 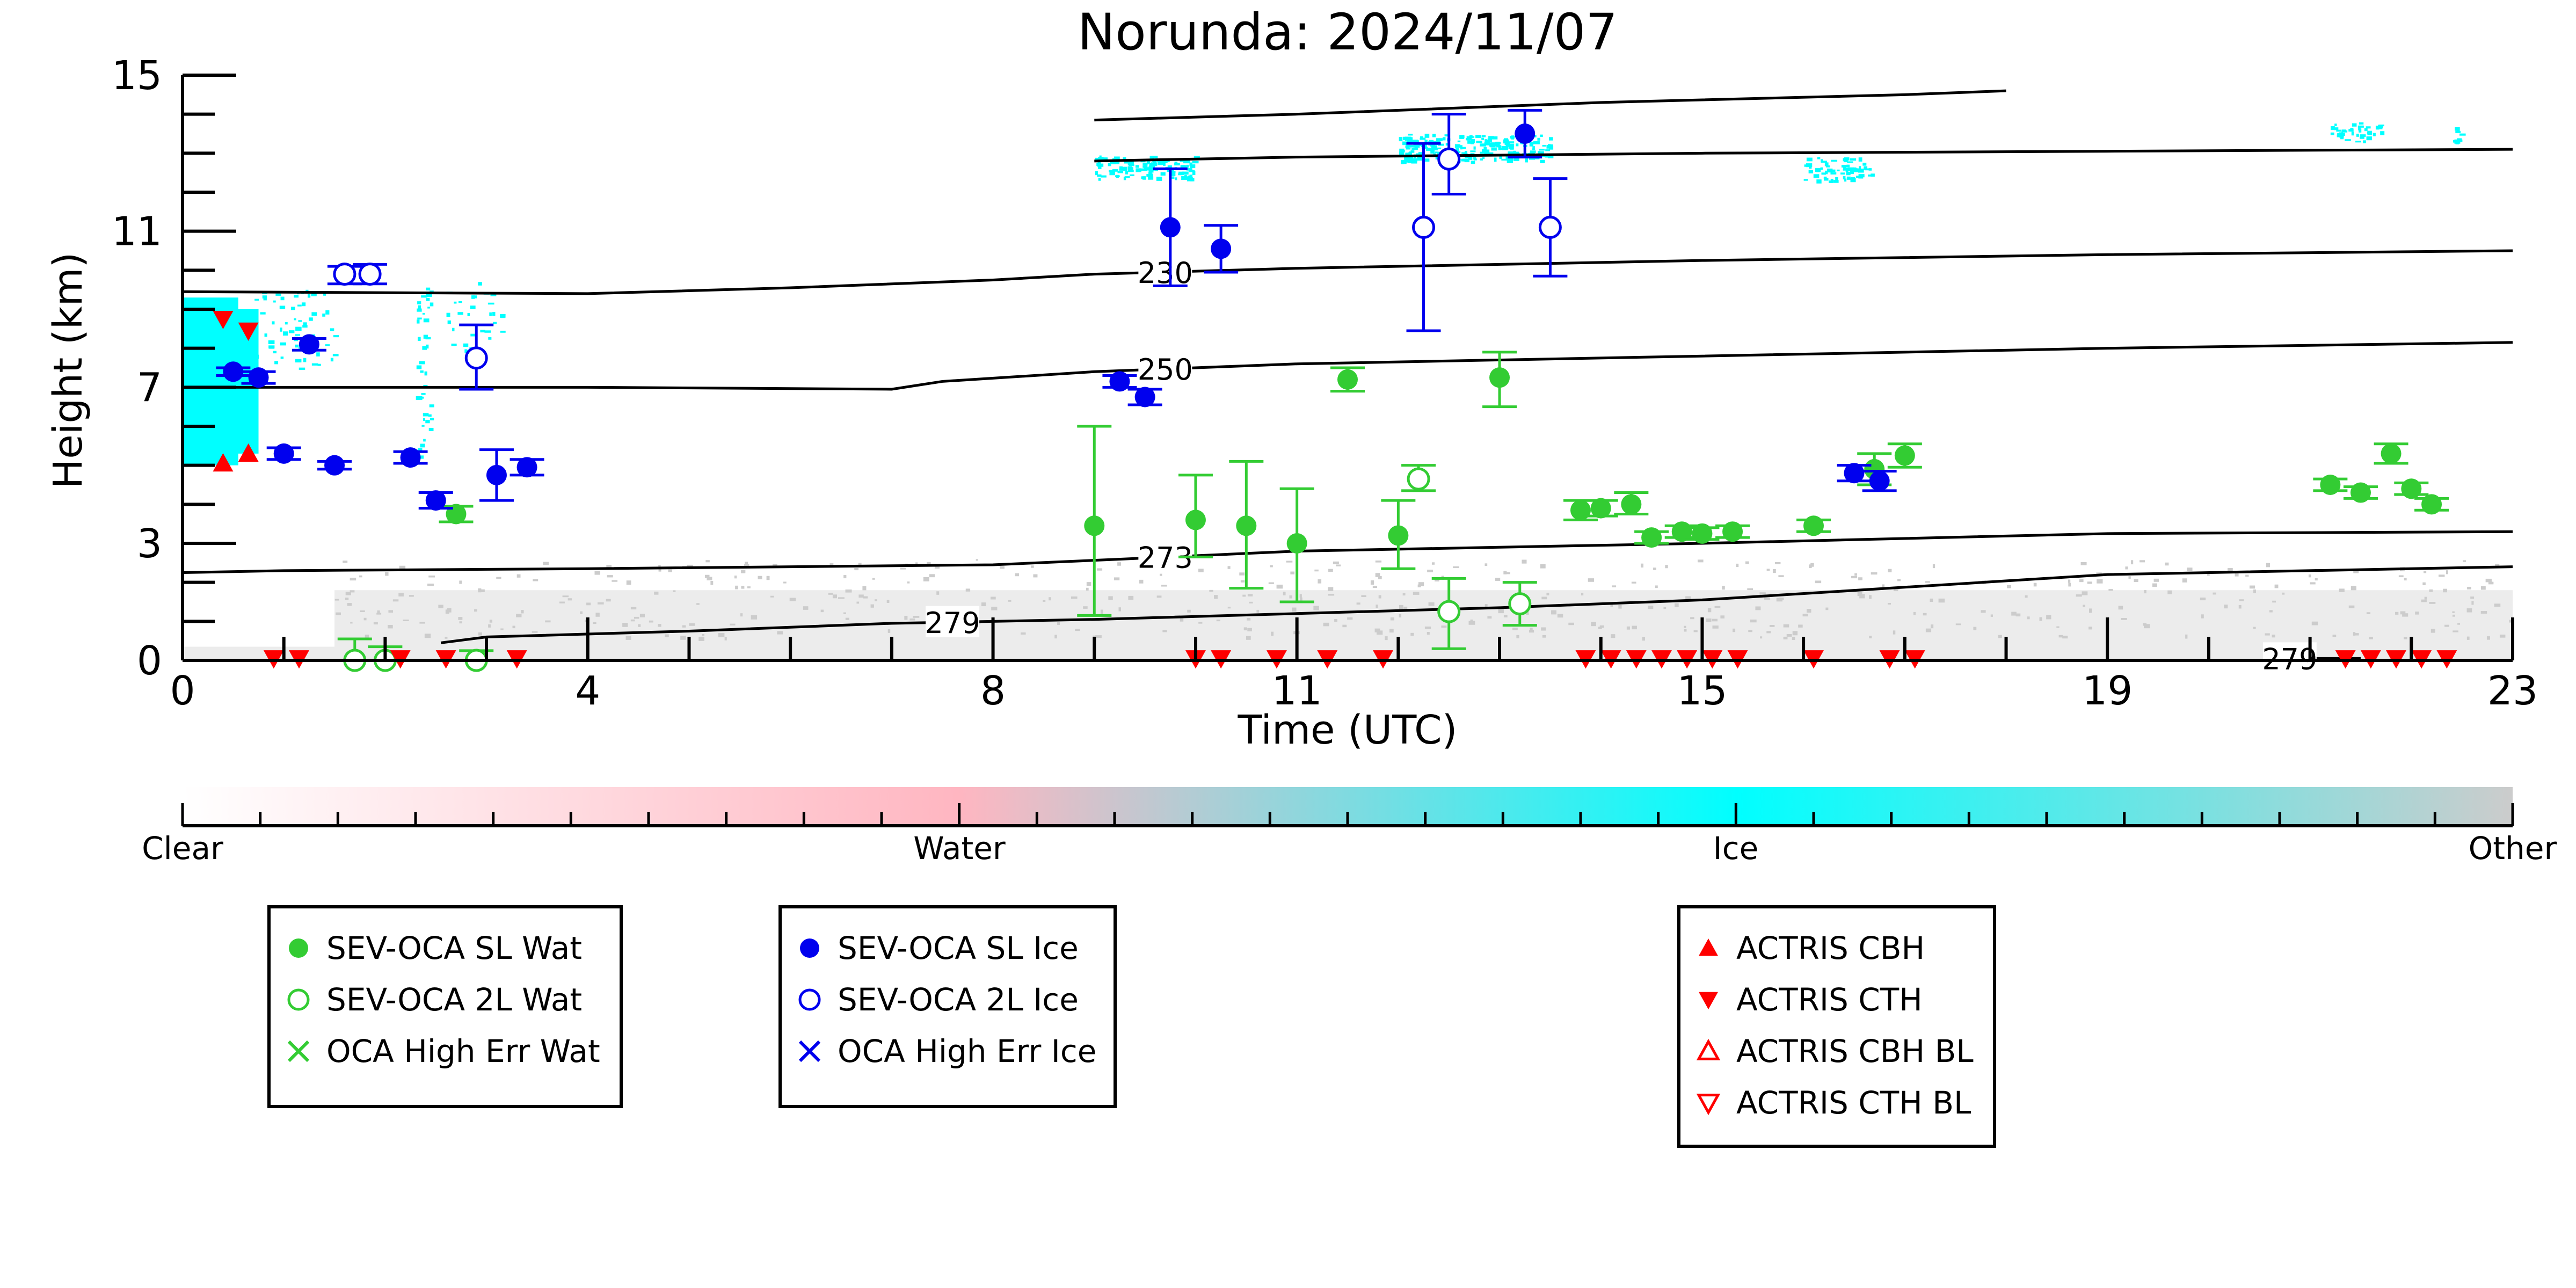 What do you see at coordinates (137, 76) in the screenshot?
I see `y-tick-label: 15` at bounding box center [137, 76].